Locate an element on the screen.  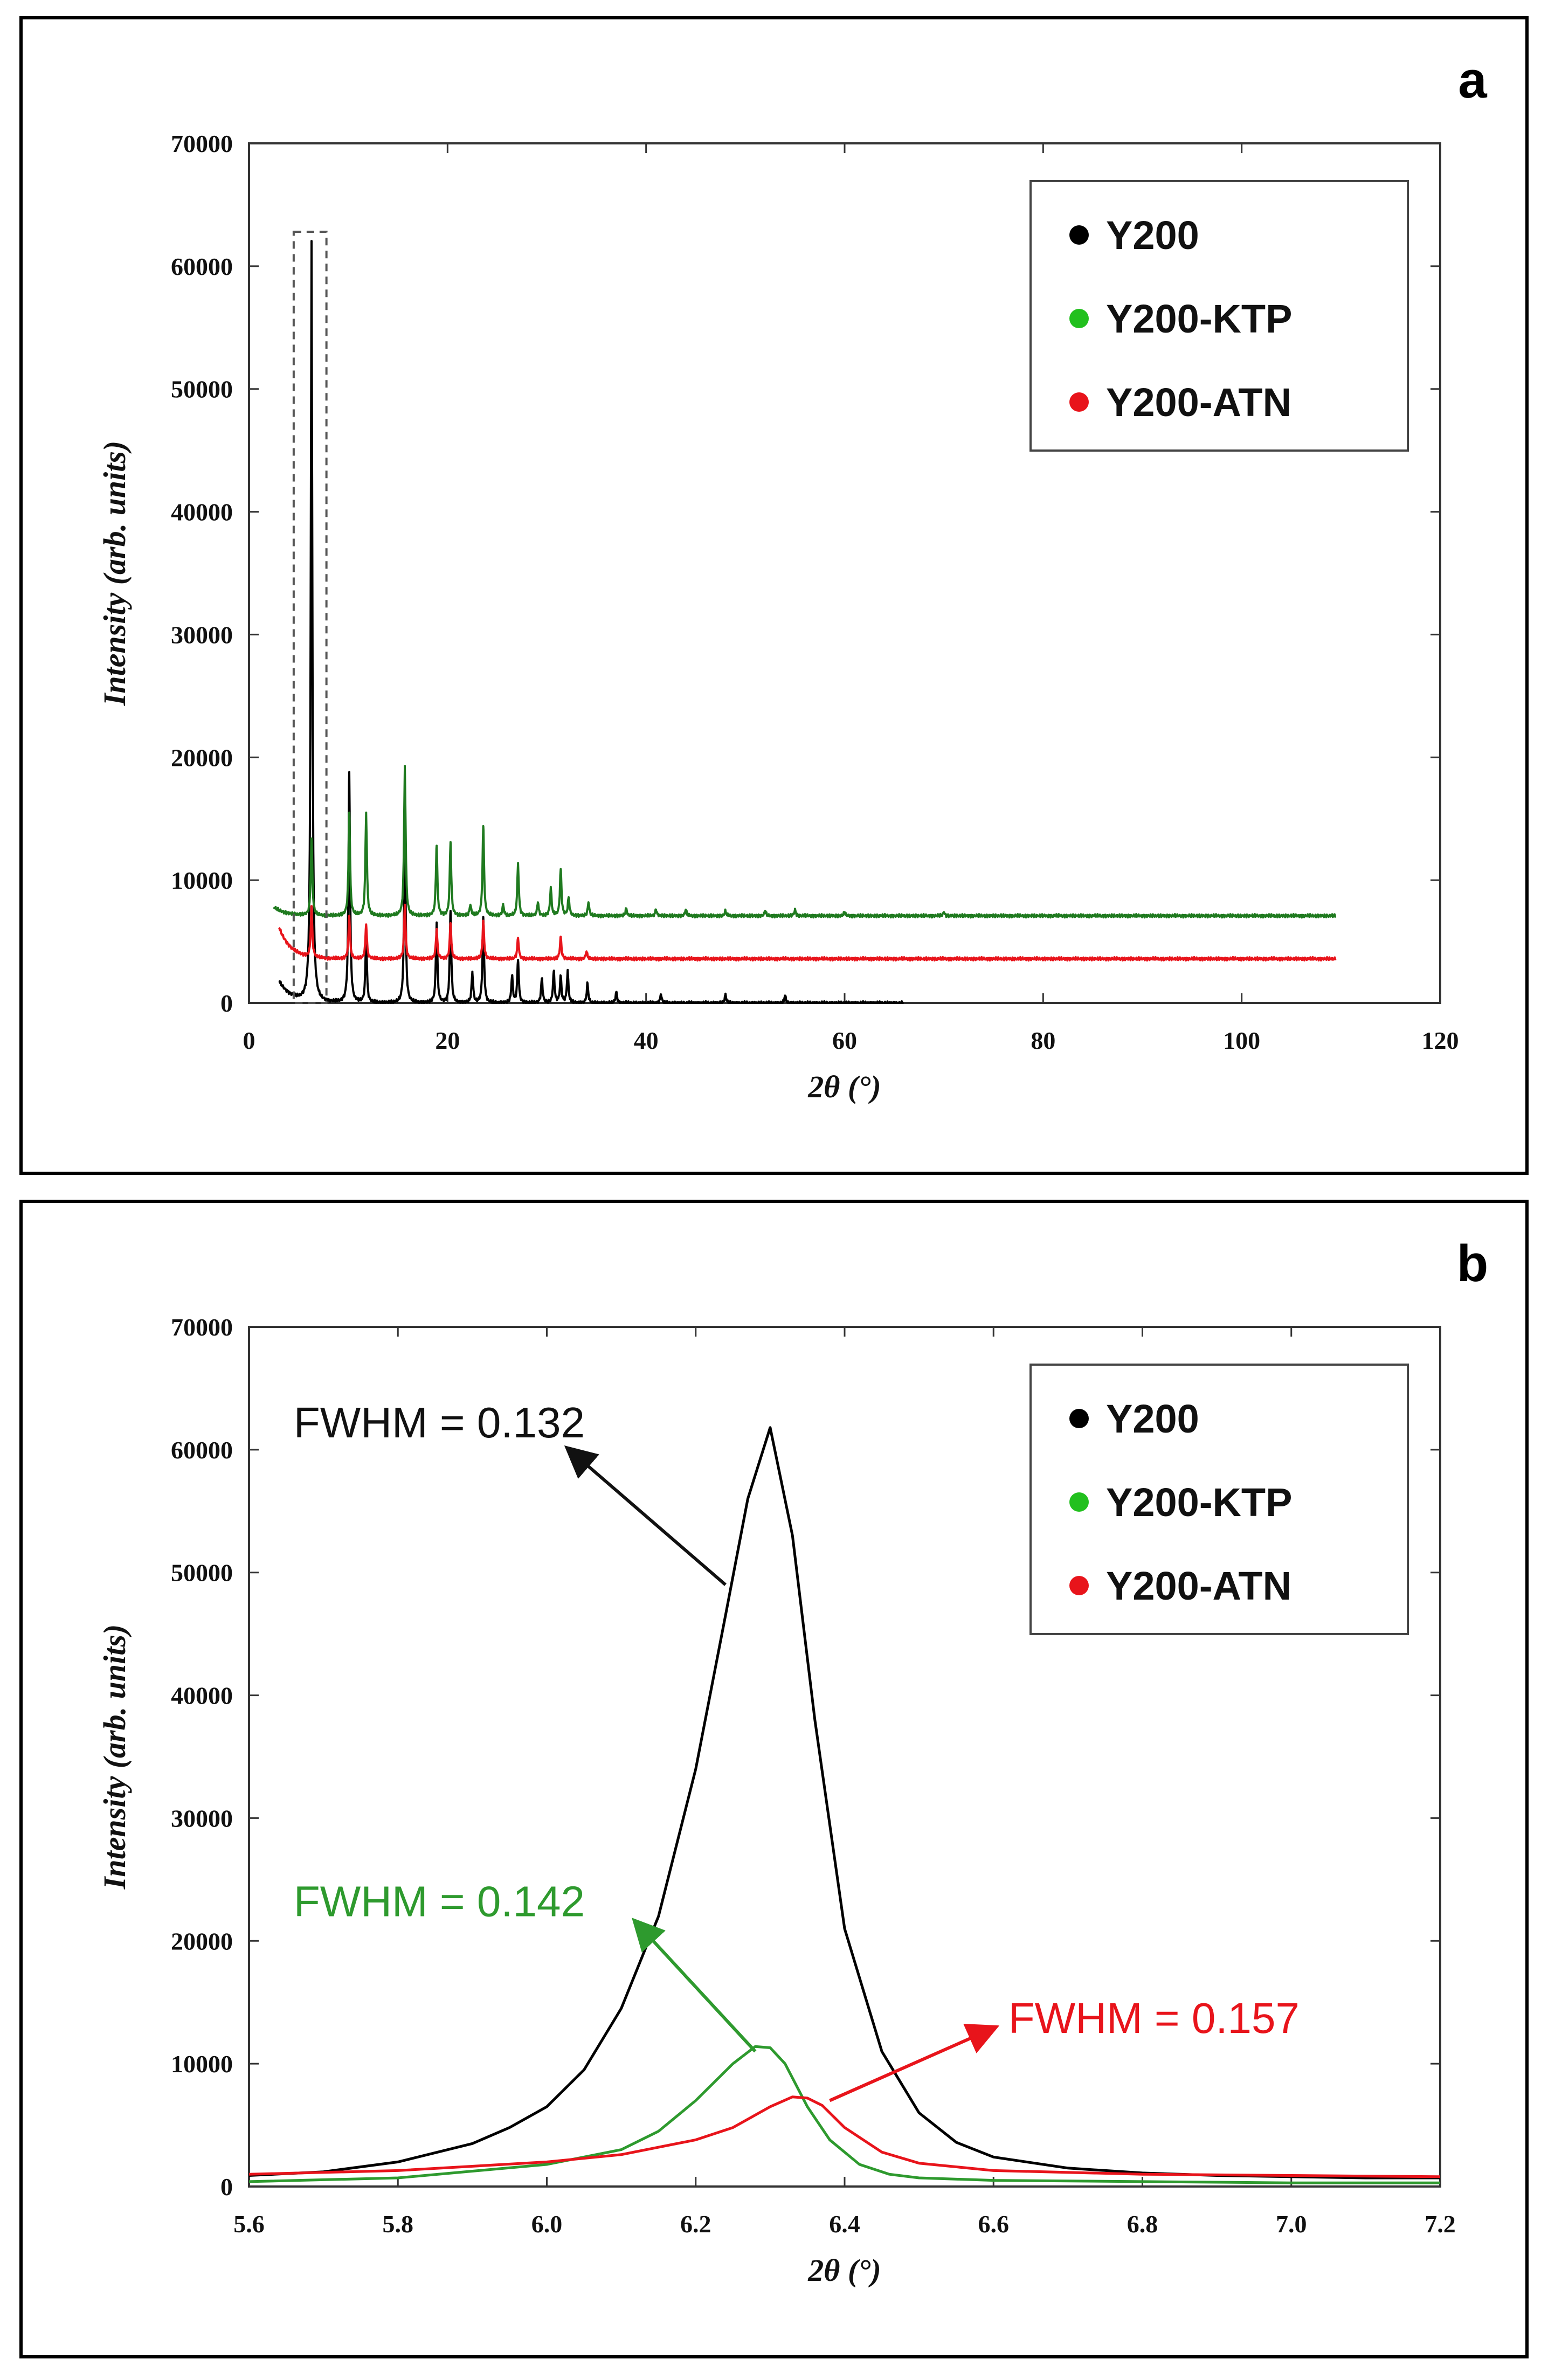
x-tick-label: 6.0 is located at coordinates (547, 2224).